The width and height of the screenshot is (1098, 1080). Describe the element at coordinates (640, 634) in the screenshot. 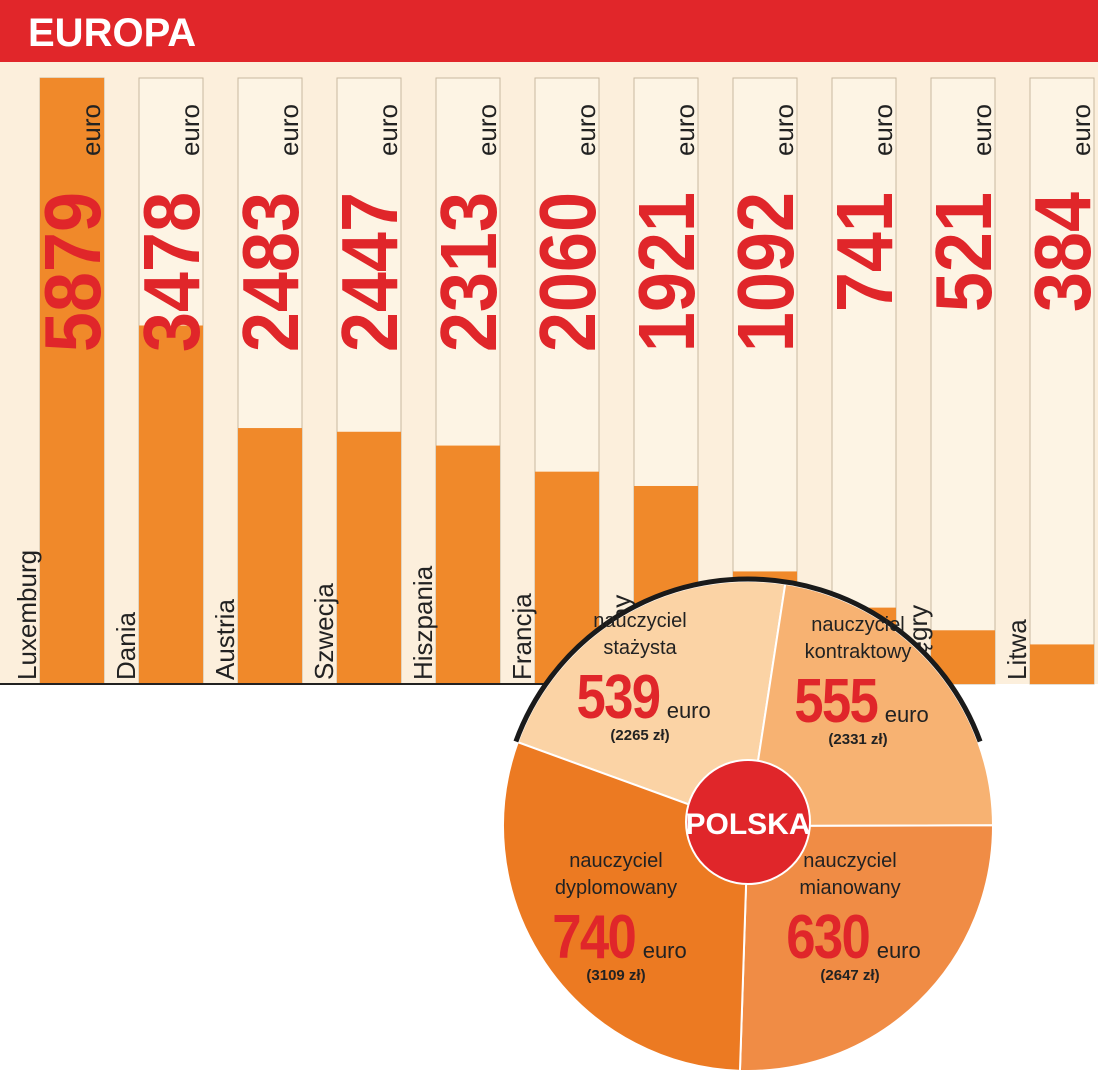

I see `slice-category: nauczyciel stażysta` at that location.